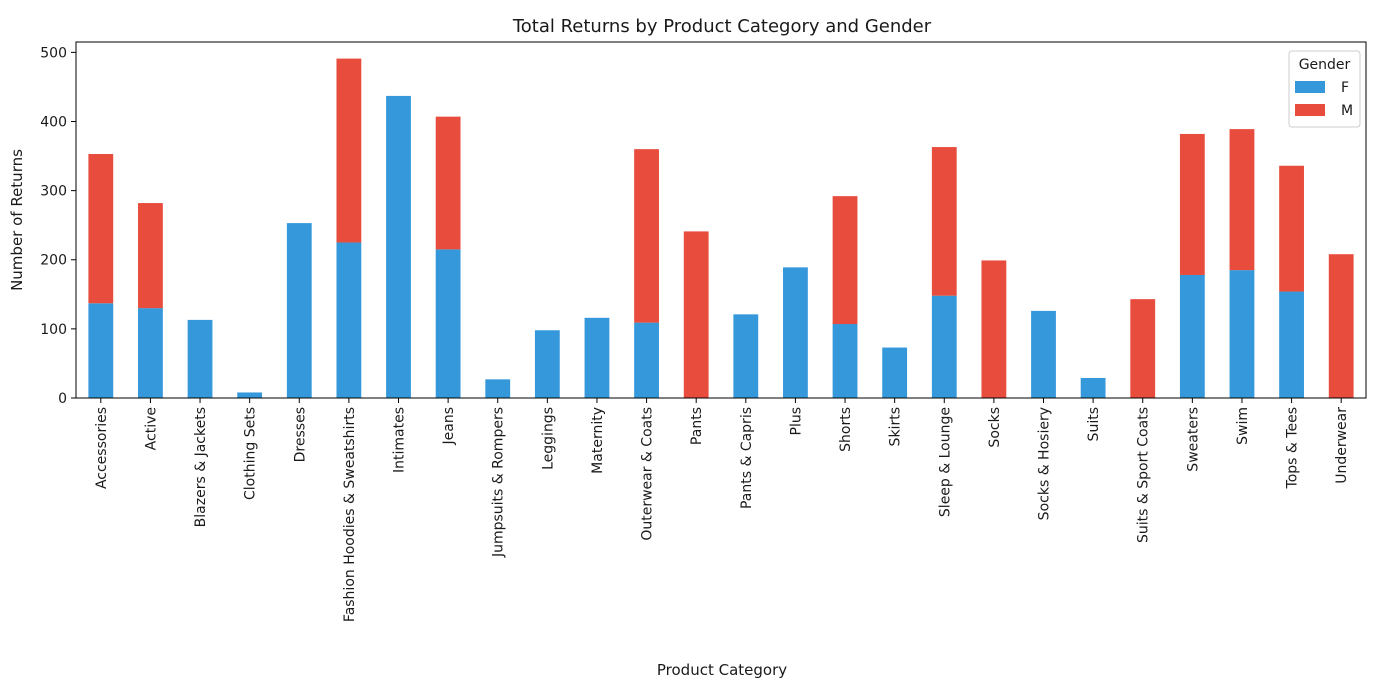  I want to click on x-tick-label-maternity: Maternity, so click(598, 440).